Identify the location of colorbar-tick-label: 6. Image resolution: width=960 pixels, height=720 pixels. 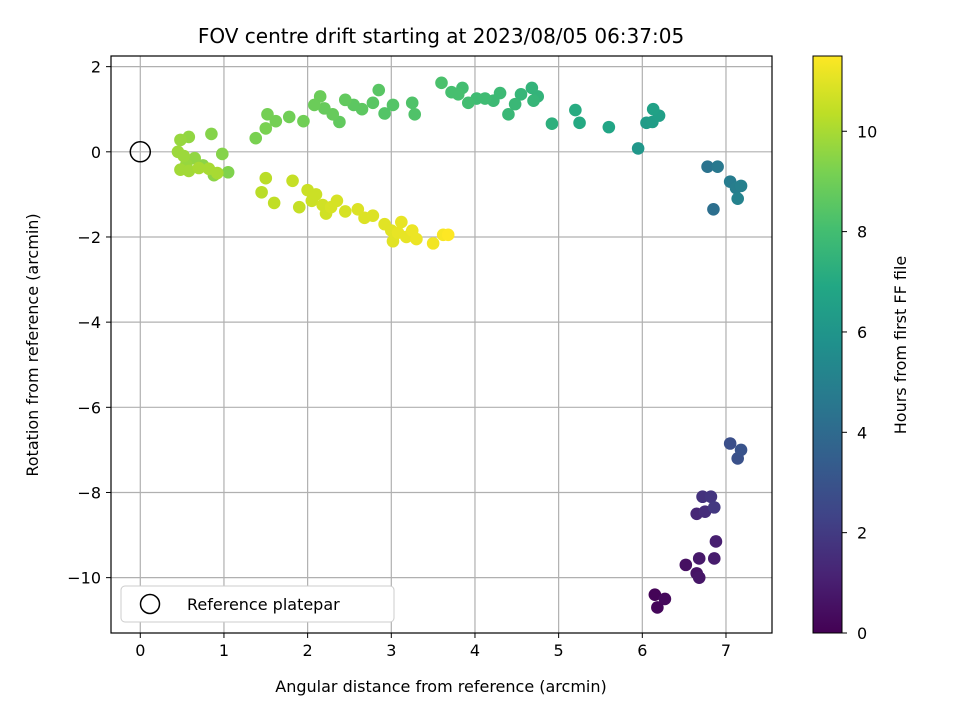
(862, 332).